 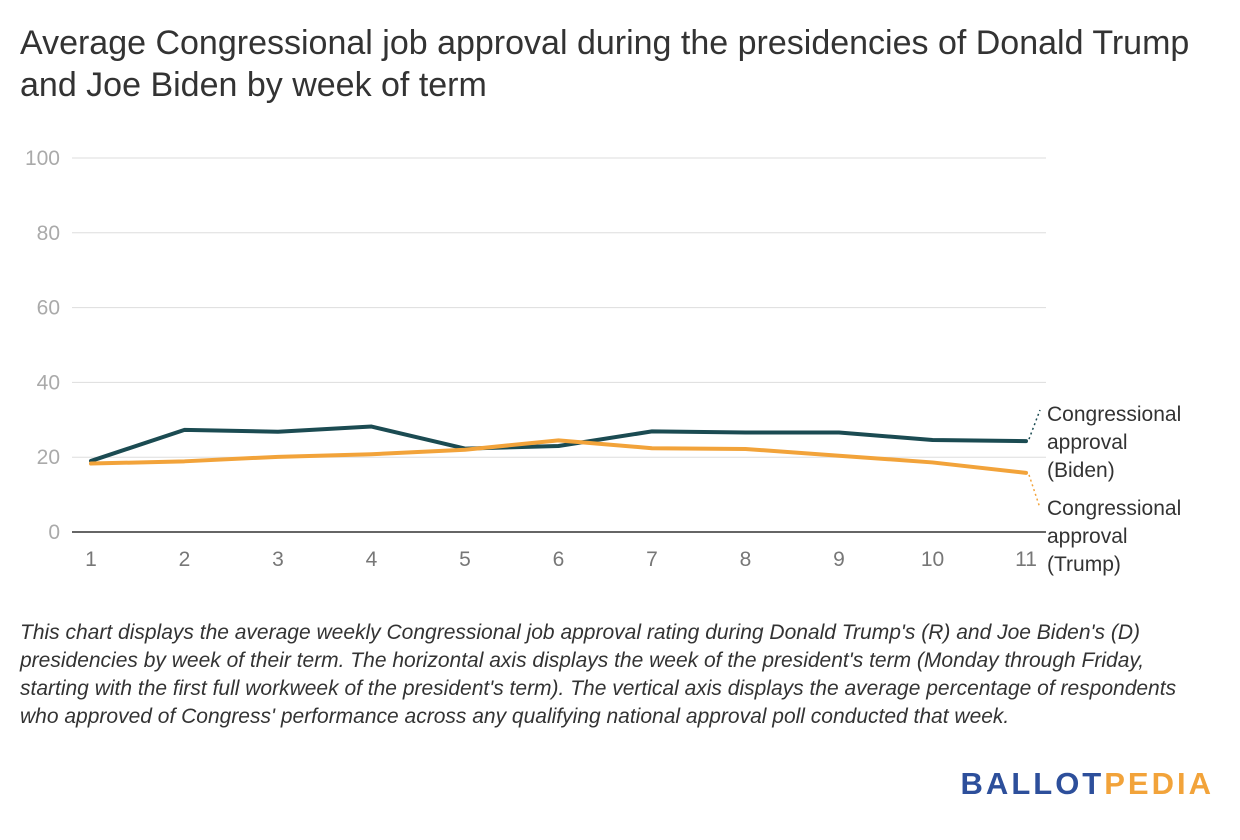 I want to click on x-tick-label: 9, so click(x=839, y=559).